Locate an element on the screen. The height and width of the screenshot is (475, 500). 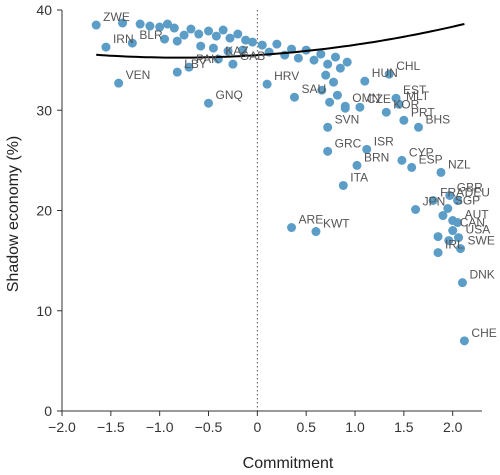
point-label: CAN is located at coordinates (472, 223).